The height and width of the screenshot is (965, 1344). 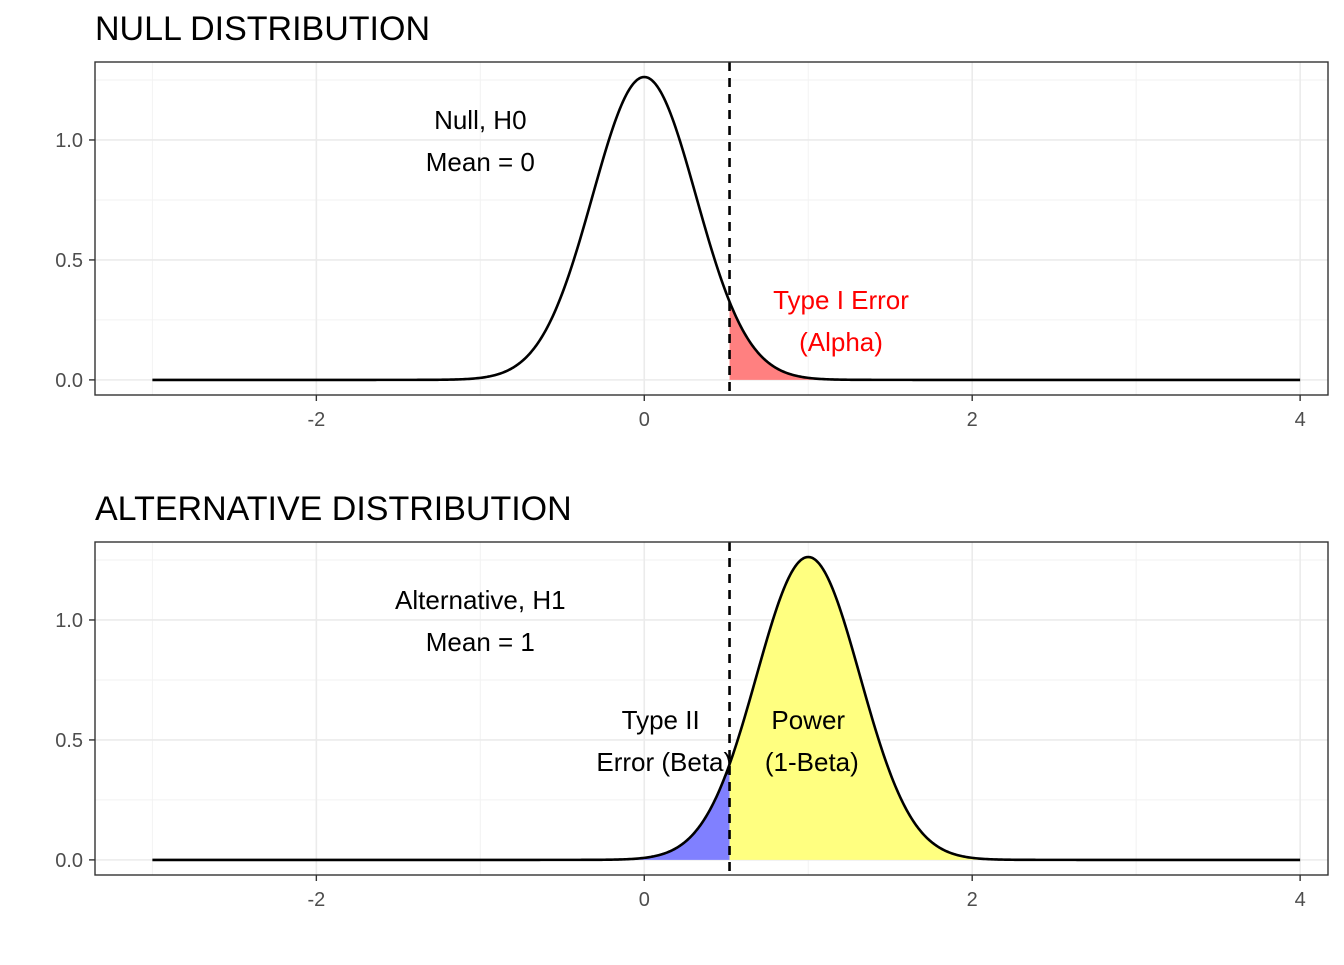 What do you see at coordinates (972, 420) in the screenshot?
I see `null-xtick-label: 2` at bounding box center [972, 420].